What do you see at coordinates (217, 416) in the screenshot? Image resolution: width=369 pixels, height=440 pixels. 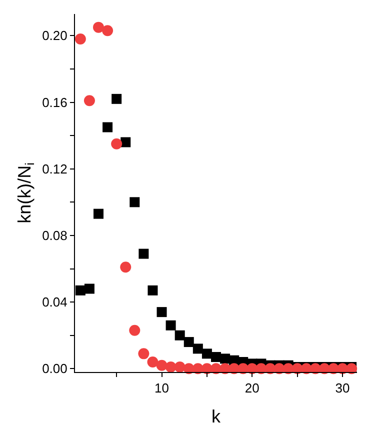 I see `x-axis-title: k` at bounding box center [217, 416].